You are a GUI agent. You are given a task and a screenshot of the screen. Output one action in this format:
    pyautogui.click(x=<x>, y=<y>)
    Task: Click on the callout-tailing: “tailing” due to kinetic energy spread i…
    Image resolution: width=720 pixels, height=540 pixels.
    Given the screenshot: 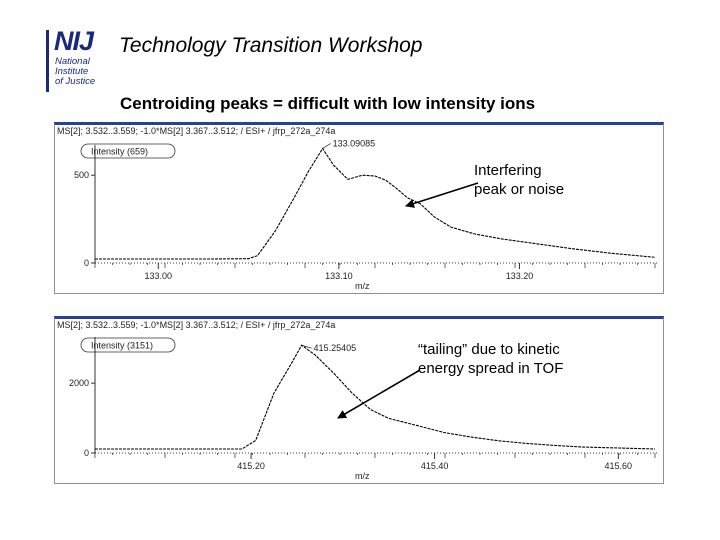 What is the action you would take?
    pyautogui.click(x=490, y=359)
    